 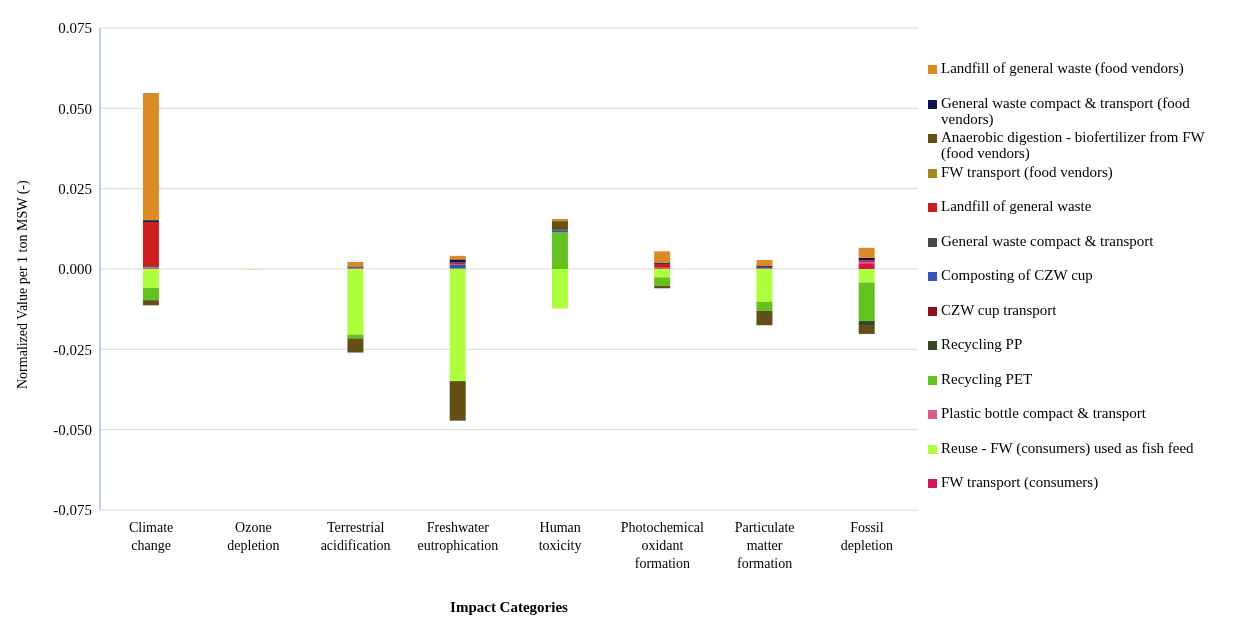 What do you see at coordinates (1067, 447) in the screenshot?
I see `legend-label: Reuse - FW (consumers) used as fish feed` at bounding box center [1067, 447].